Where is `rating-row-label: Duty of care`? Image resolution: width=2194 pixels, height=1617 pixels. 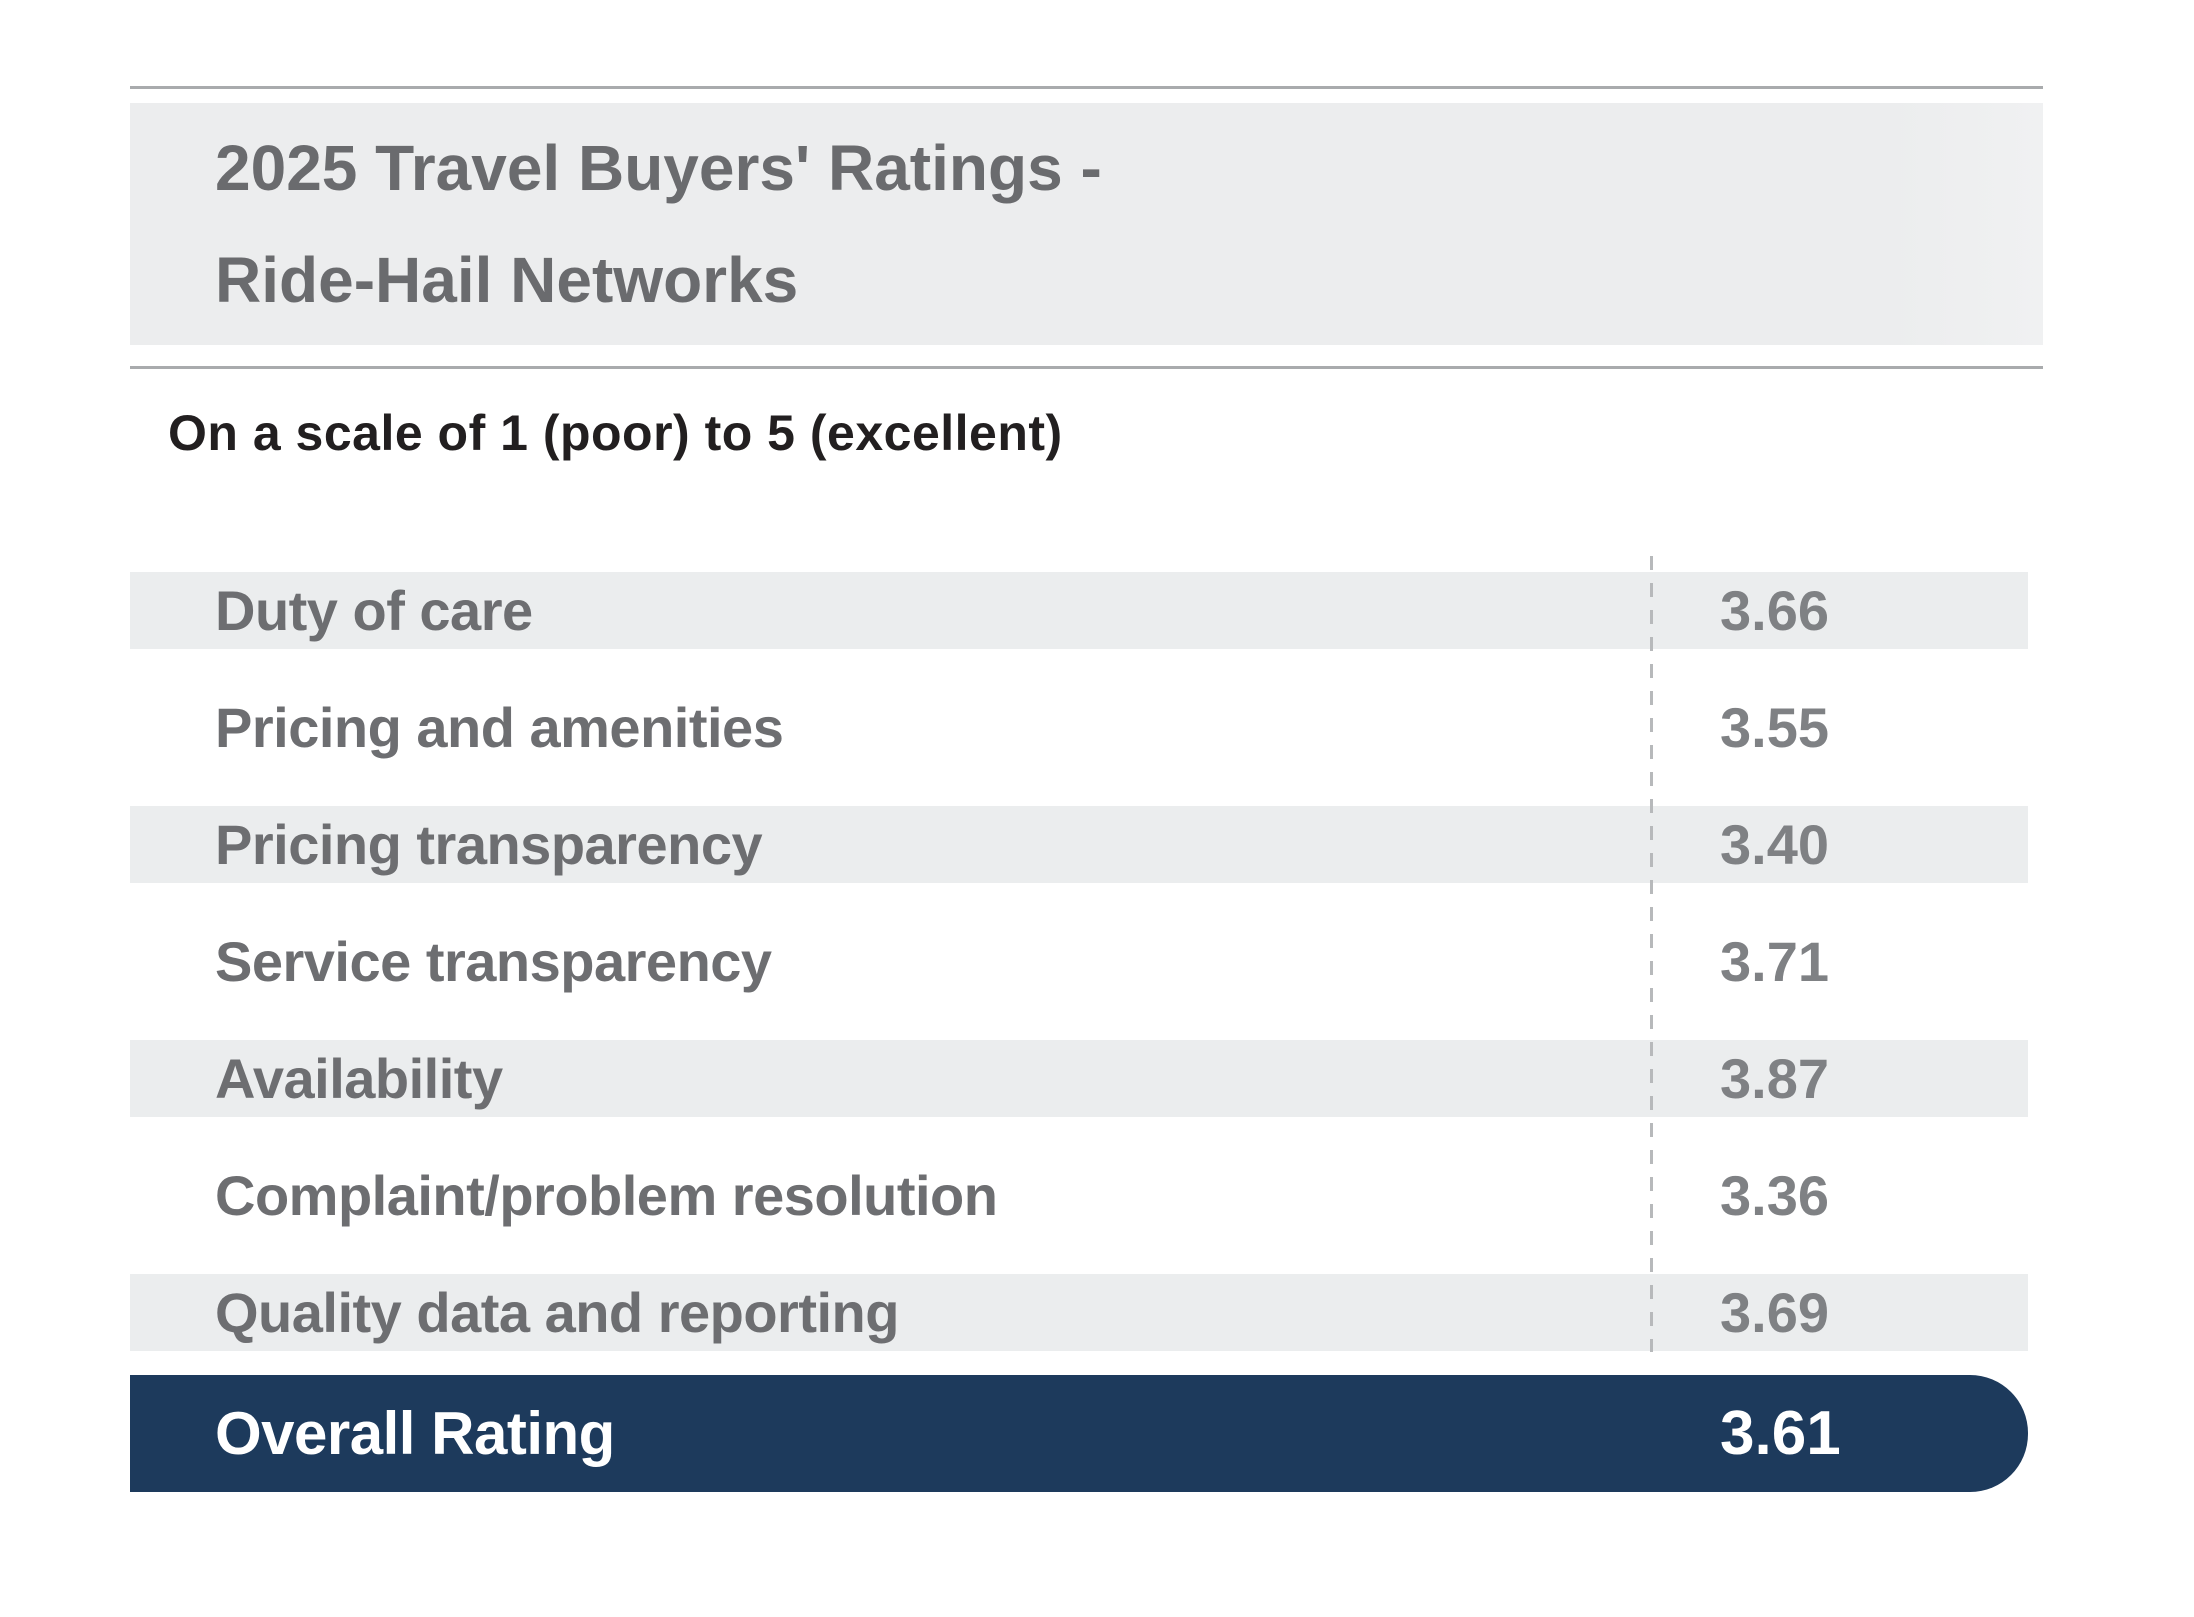 rating-row-label: Duty of care is located at coordinates (374, 610).